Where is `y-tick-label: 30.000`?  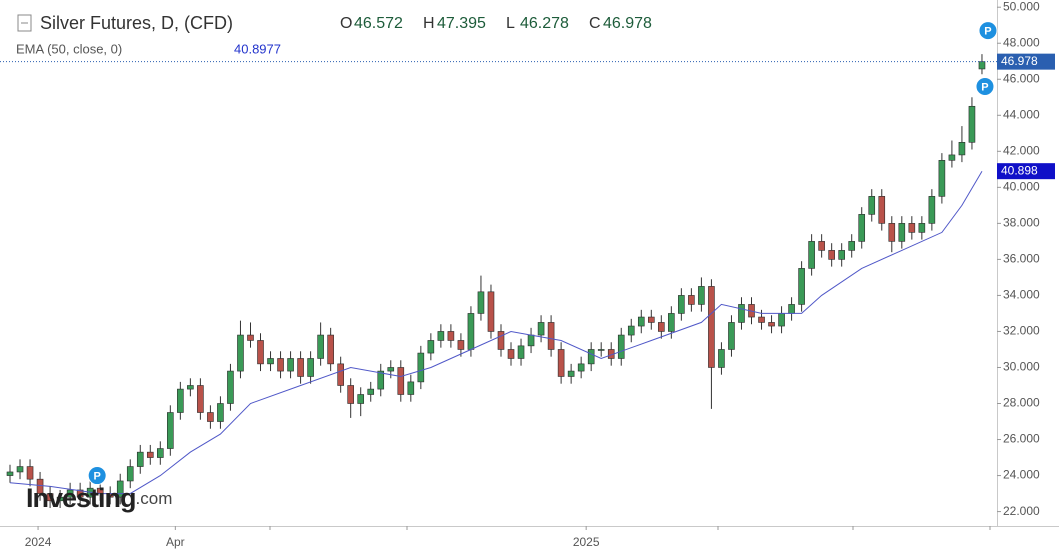
y-tick-label: 30.000 is located at coordinates (1021, 367).